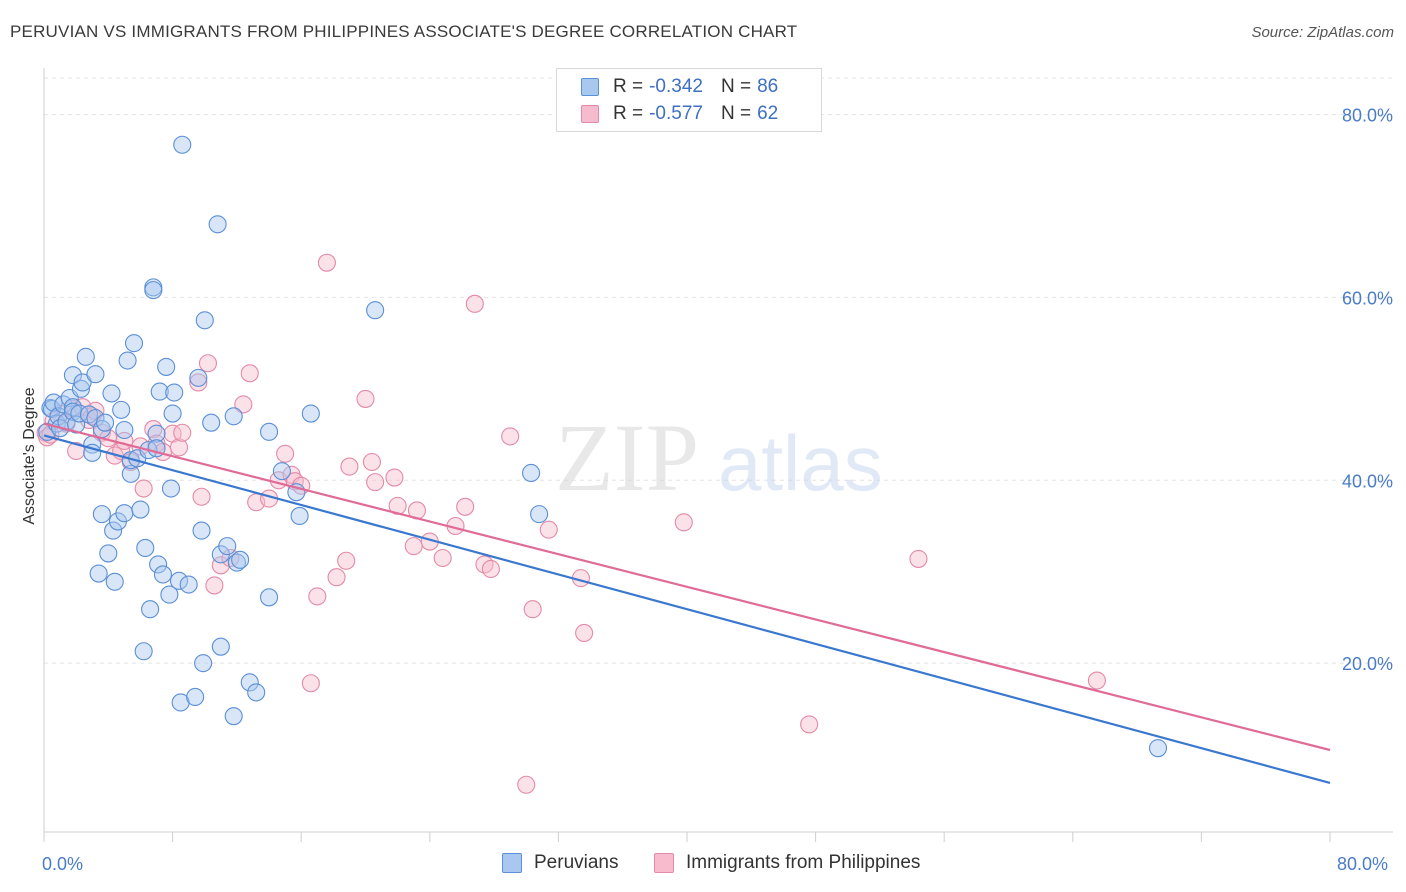 The image size is (1406, 892). What do you see at coordinates (1367, 116) in the screenshot?
I see `y-tick-label: 80.0%` at bounding box center [1367, 116].